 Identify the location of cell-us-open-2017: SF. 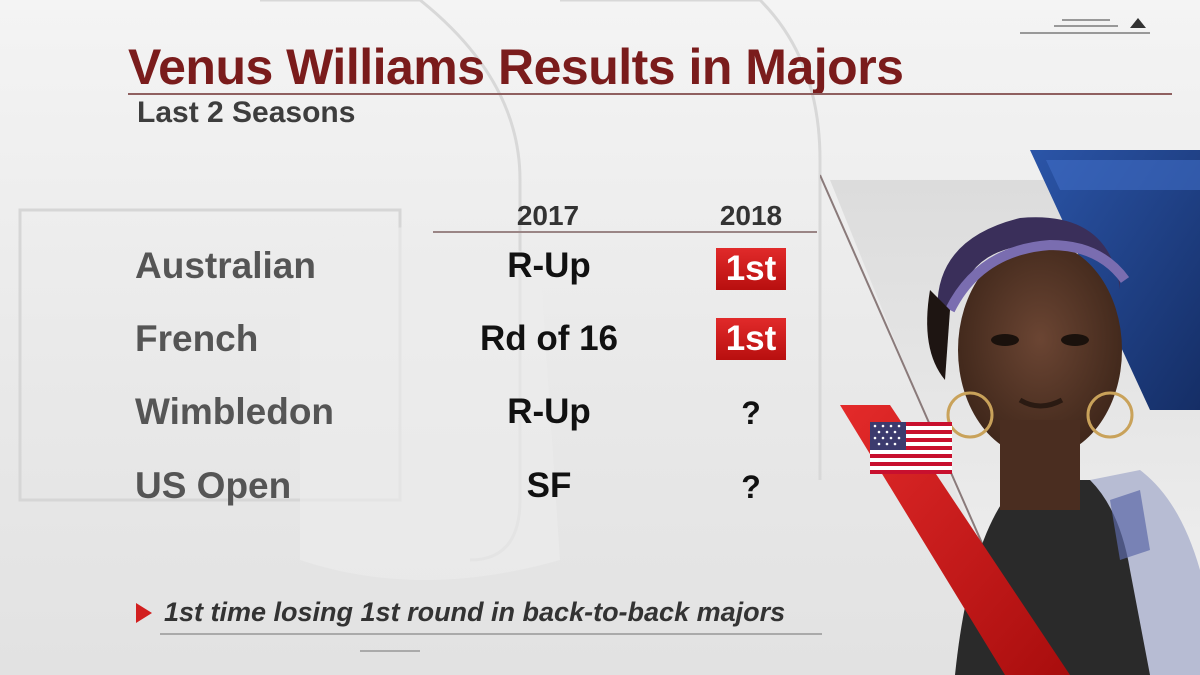
(549, 485).